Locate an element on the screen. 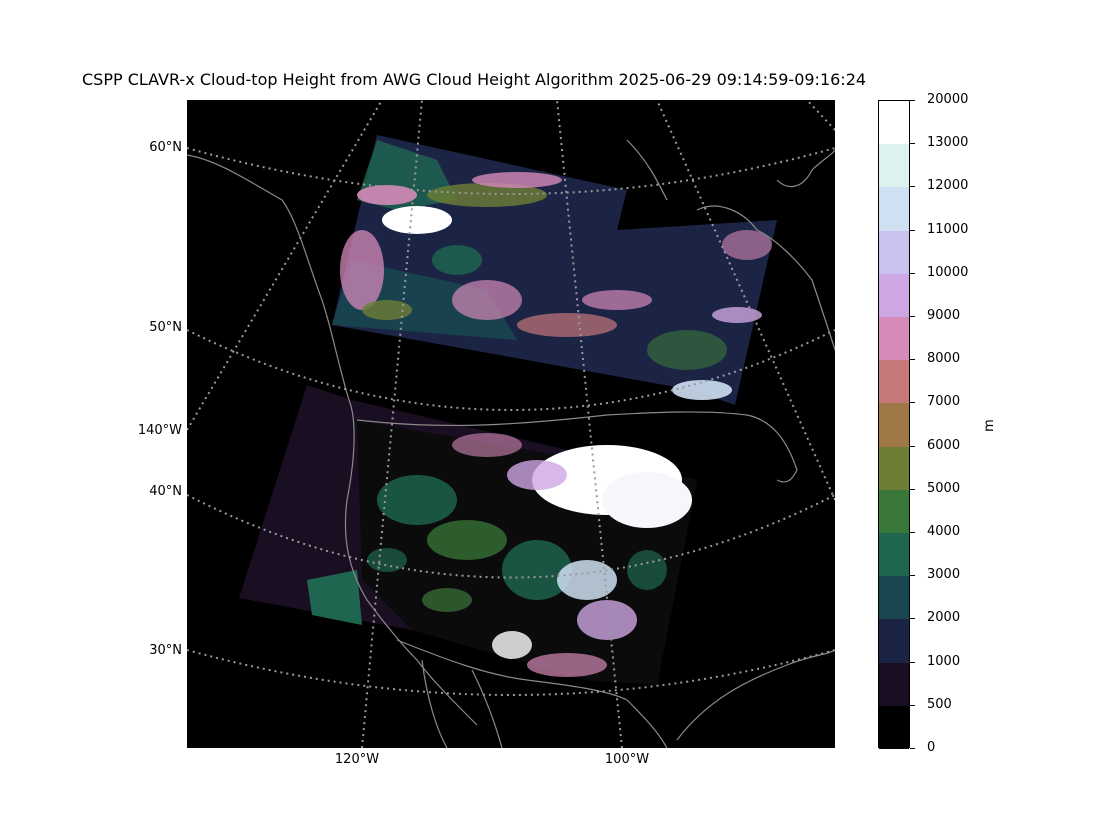 The width and height of the screenshot is (1120, 840). colorbar is located at coordinates (894, 424).